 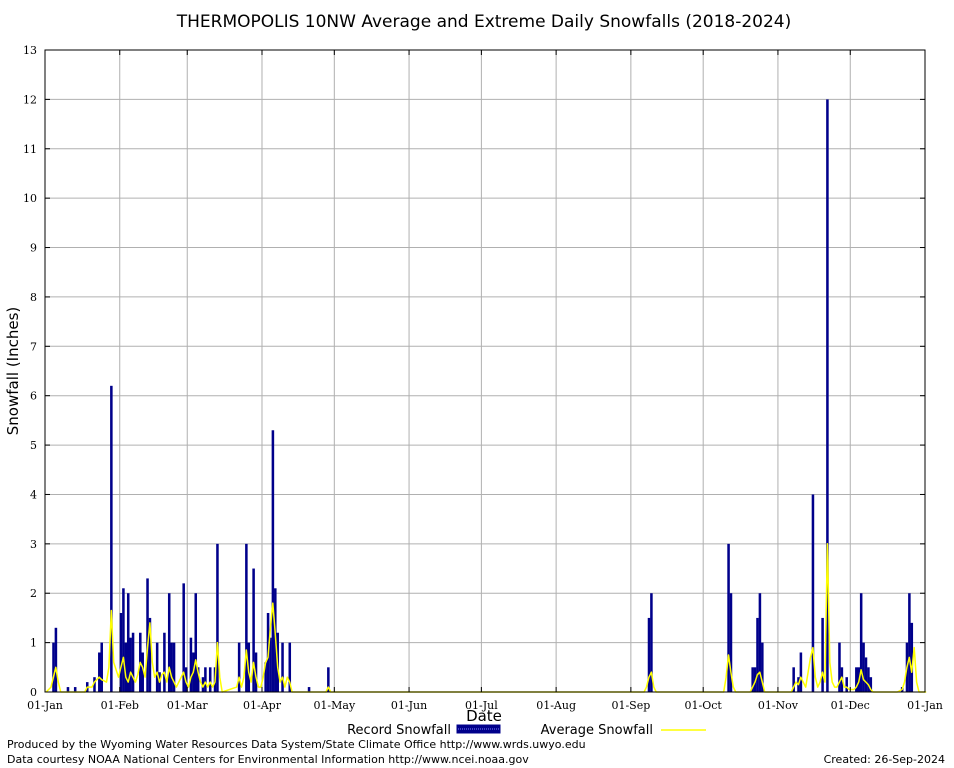 What do you see at coordinates (33, 346) in the screenshot?
I see `y-tick-label: 7` at bounding box center [33, 346].